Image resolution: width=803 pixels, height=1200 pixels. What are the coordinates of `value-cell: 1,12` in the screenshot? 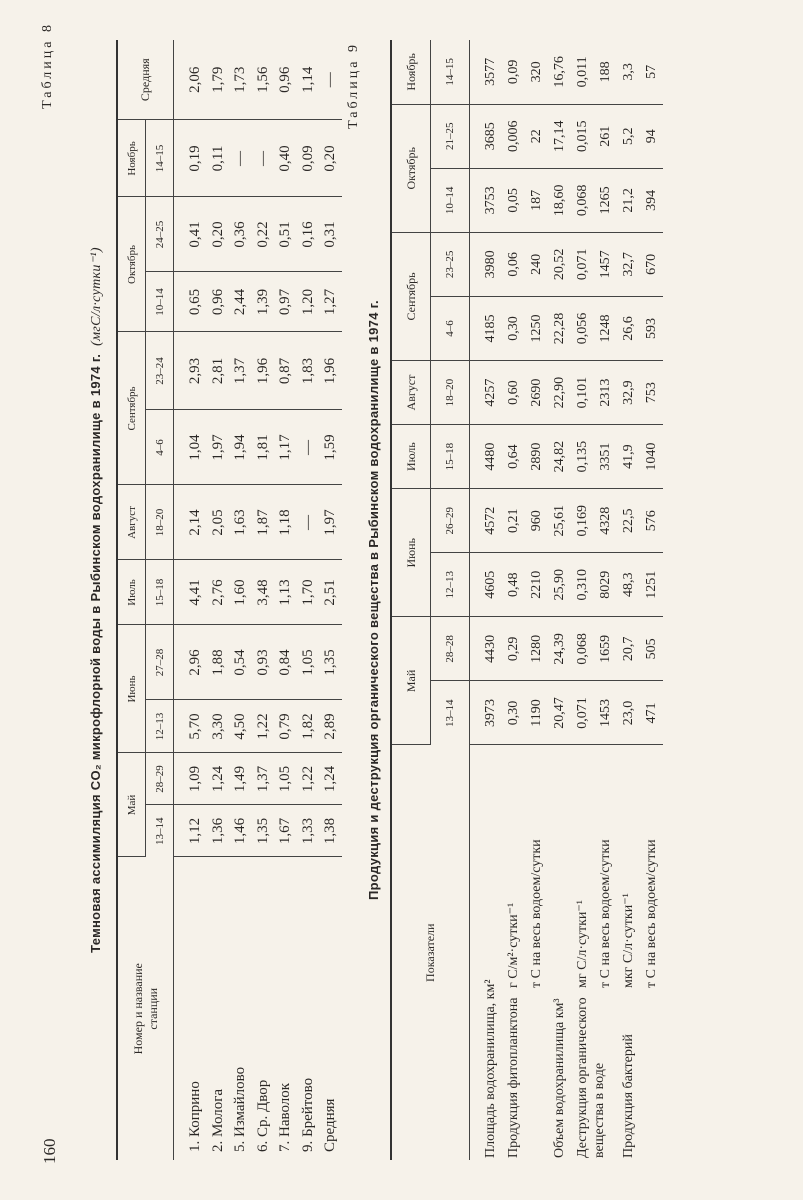 It's located at (190, 831).